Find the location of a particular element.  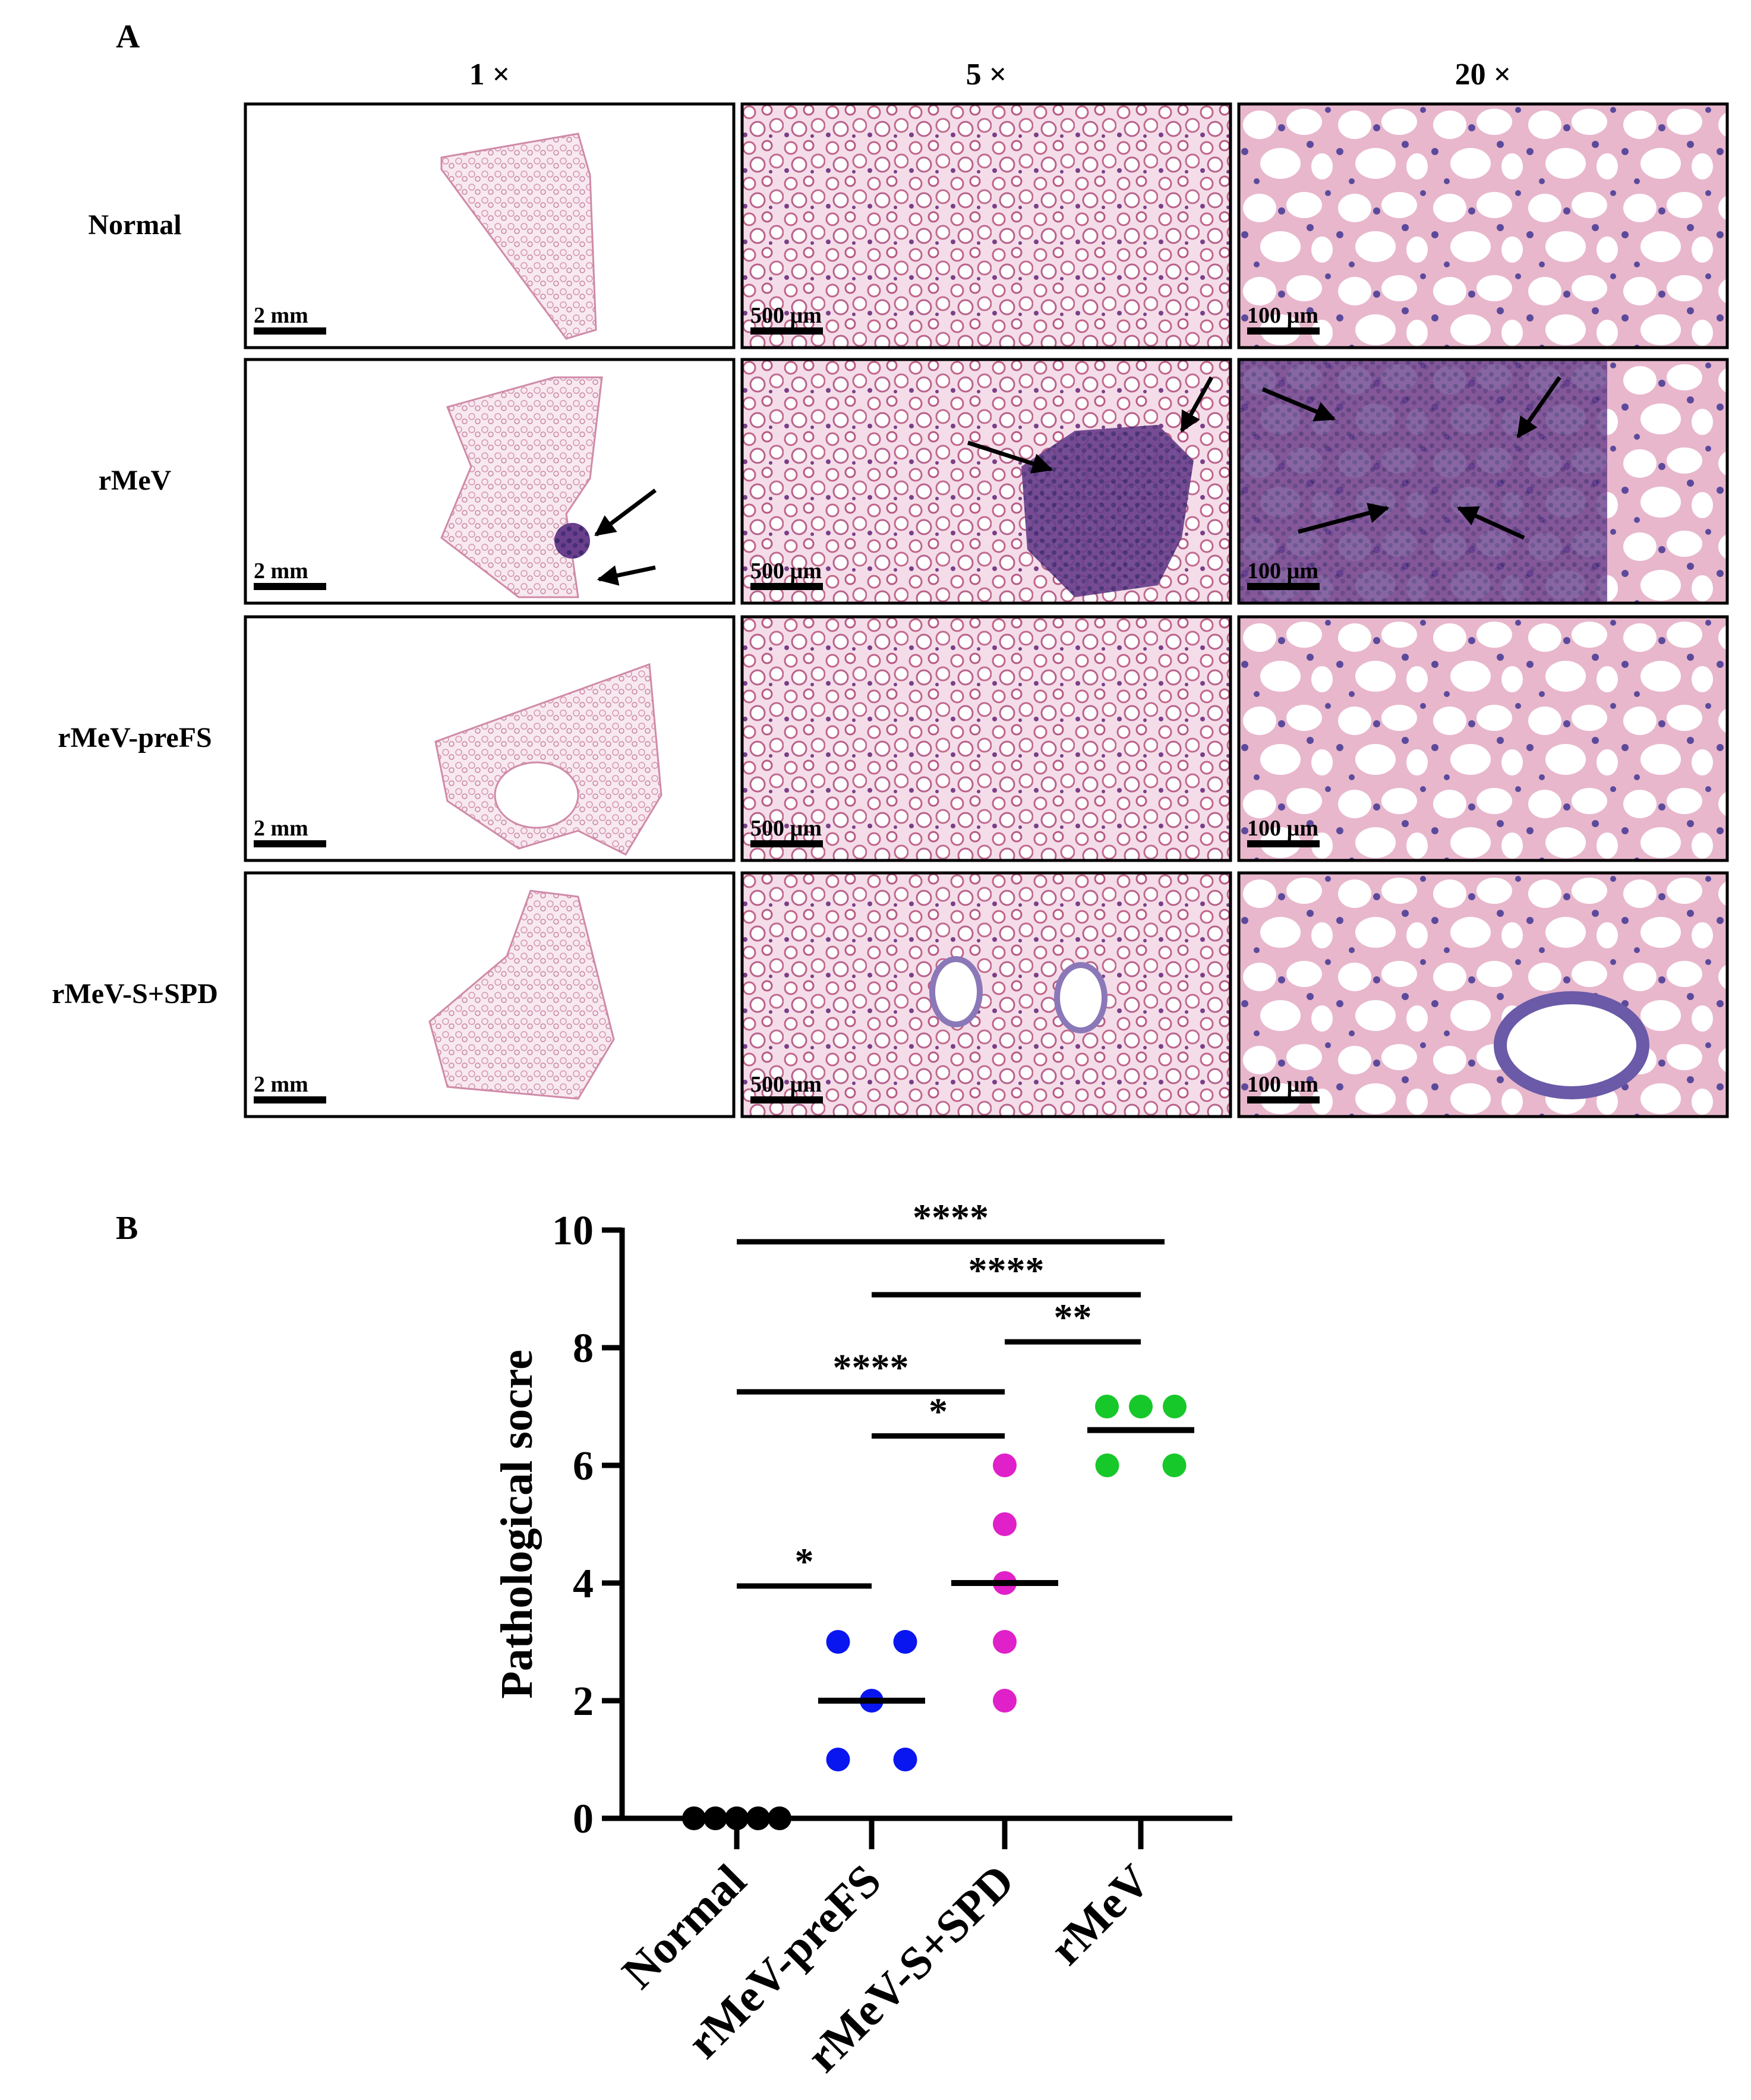

y-tick-label: 2 is located at coordinates (583, 1701).